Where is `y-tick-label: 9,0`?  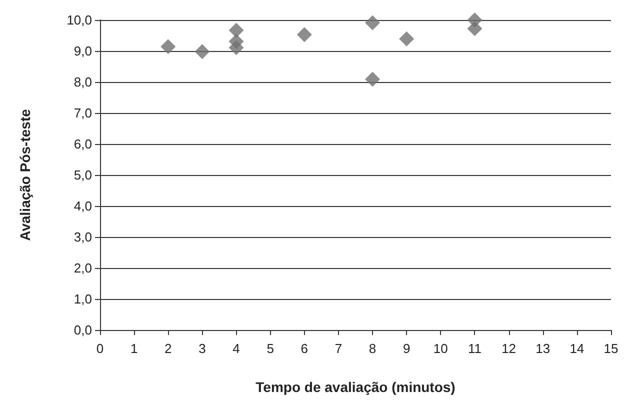 y-tick-label: 9,0 is located at coordinates (83, 51).